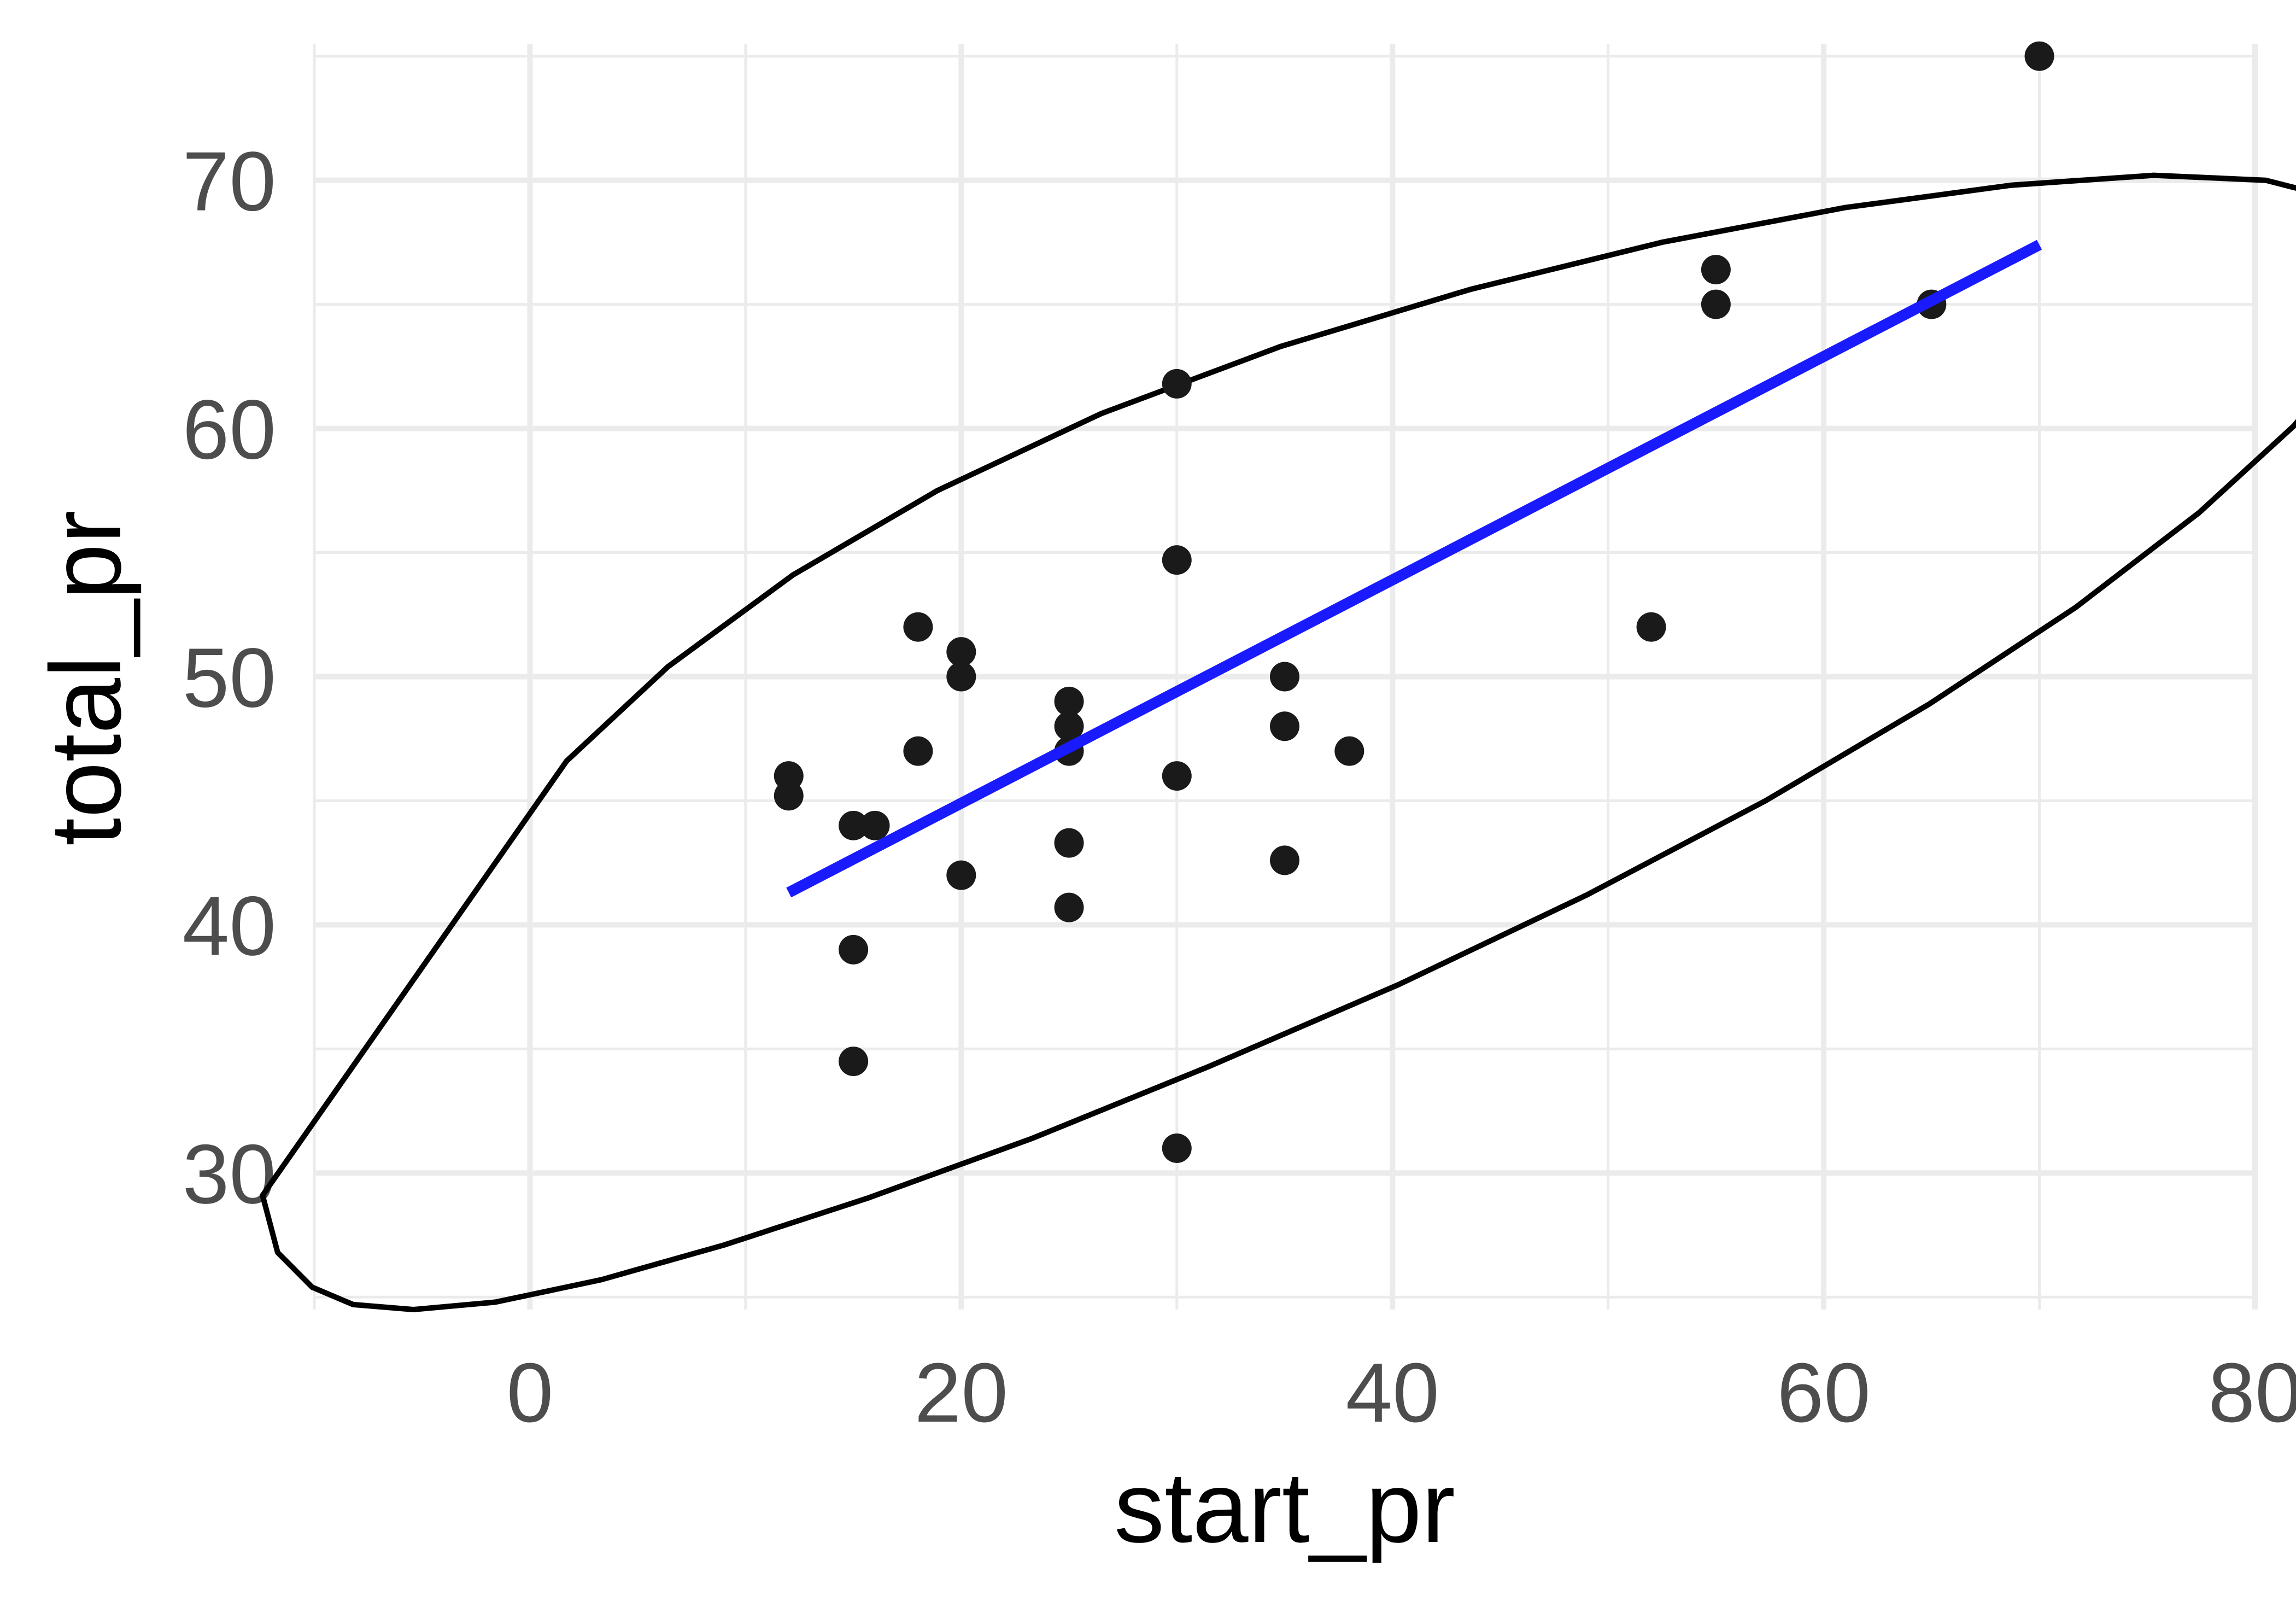 The width and height of the screenshot is (2296, 1607). Describe the element at coordinates (229, 182) in the screenshot. I see `y-tick-label: 70` at that location.